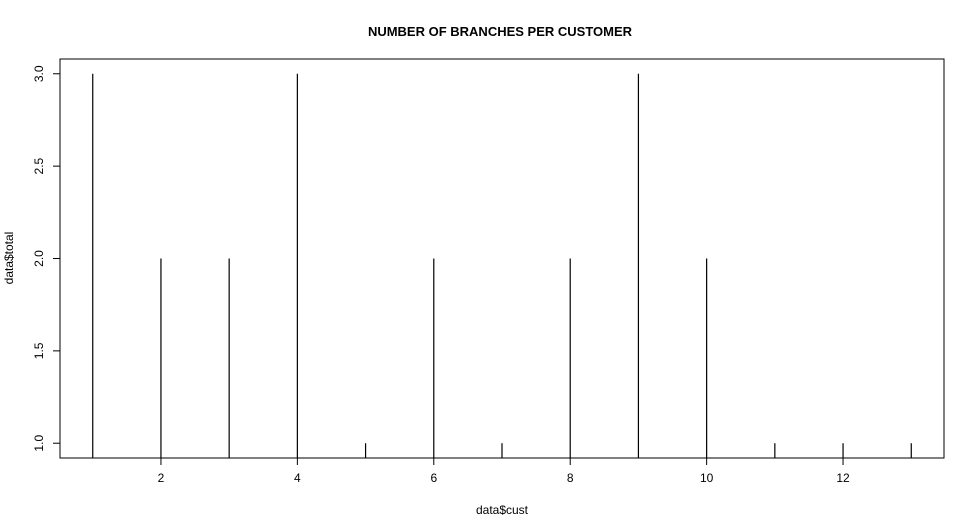  I want to click on x-tick-label: 8, so click(570, 478).